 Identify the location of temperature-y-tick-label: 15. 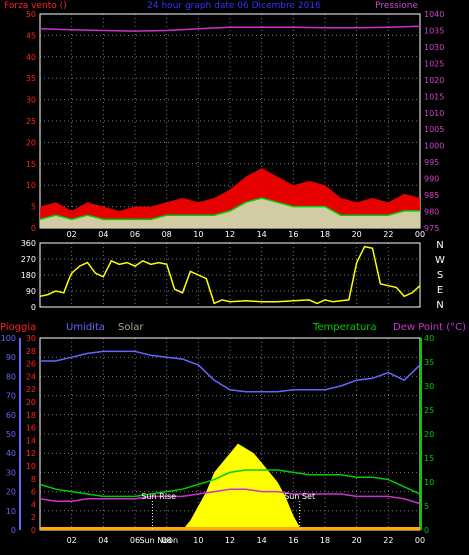
(429, 458).